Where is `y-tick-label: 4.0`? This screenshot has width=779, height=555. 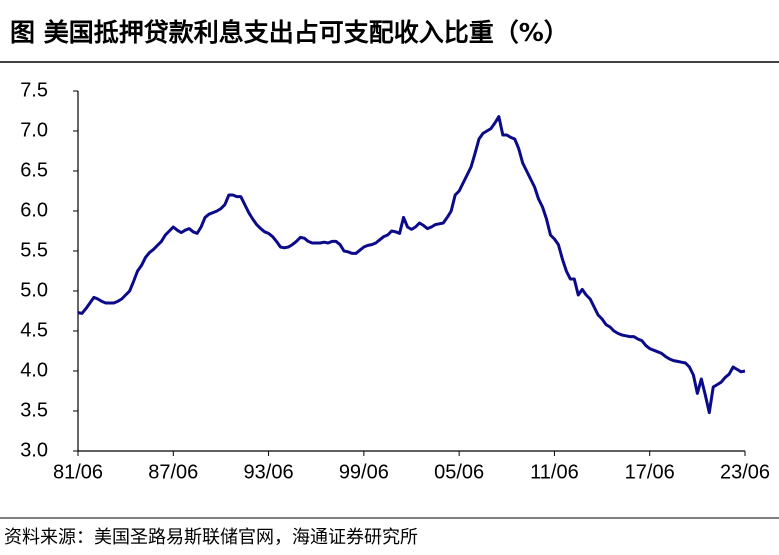
y-tick-label: 4.0 is located at coordinates (34, 370).